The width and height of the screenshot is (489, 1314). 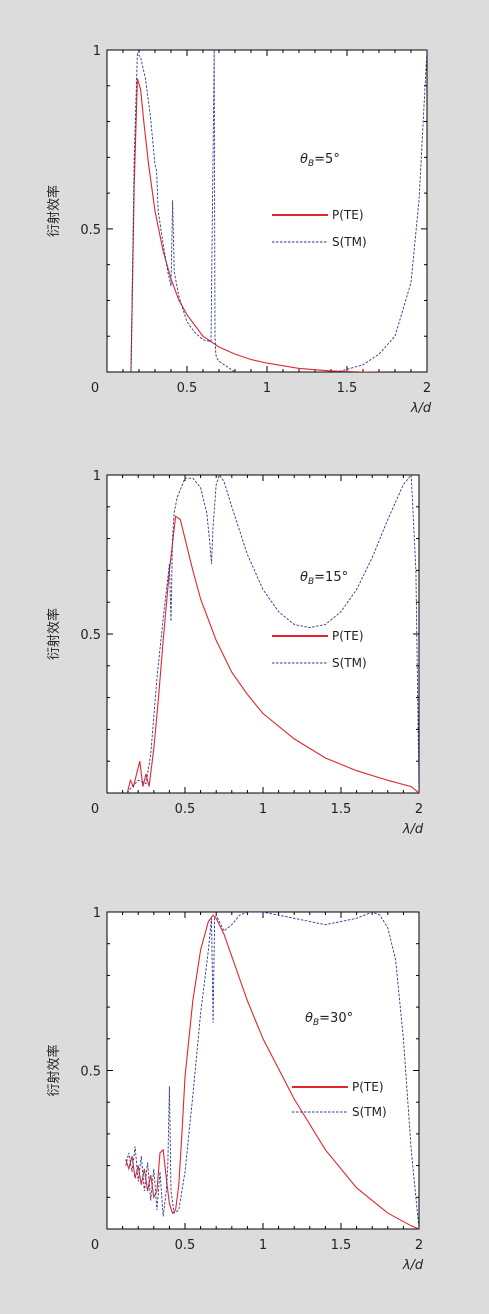 What do you see at coordinates (329, 1019) in the screenshot?
I see `angle-annotation: θB=30°` at bounding box center [329, 1019].